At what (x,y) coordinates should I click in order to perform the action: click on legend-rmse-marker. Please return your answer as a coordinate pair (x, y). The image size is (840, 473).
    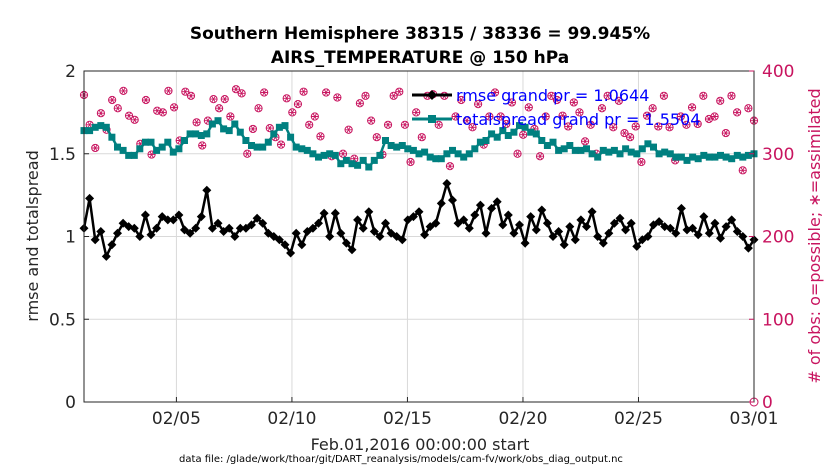
    Looking at the image, I should click on (432, 95).